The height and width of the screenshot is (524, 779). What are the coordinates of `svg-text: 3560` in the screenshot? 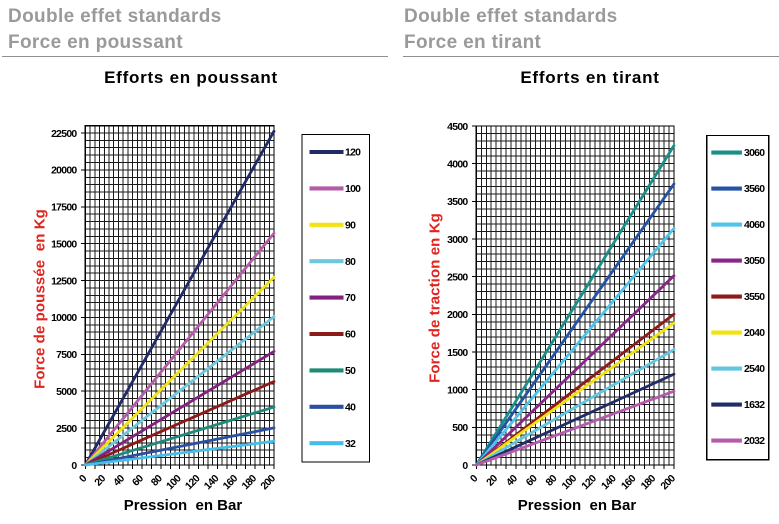 It's located at (754, 189).